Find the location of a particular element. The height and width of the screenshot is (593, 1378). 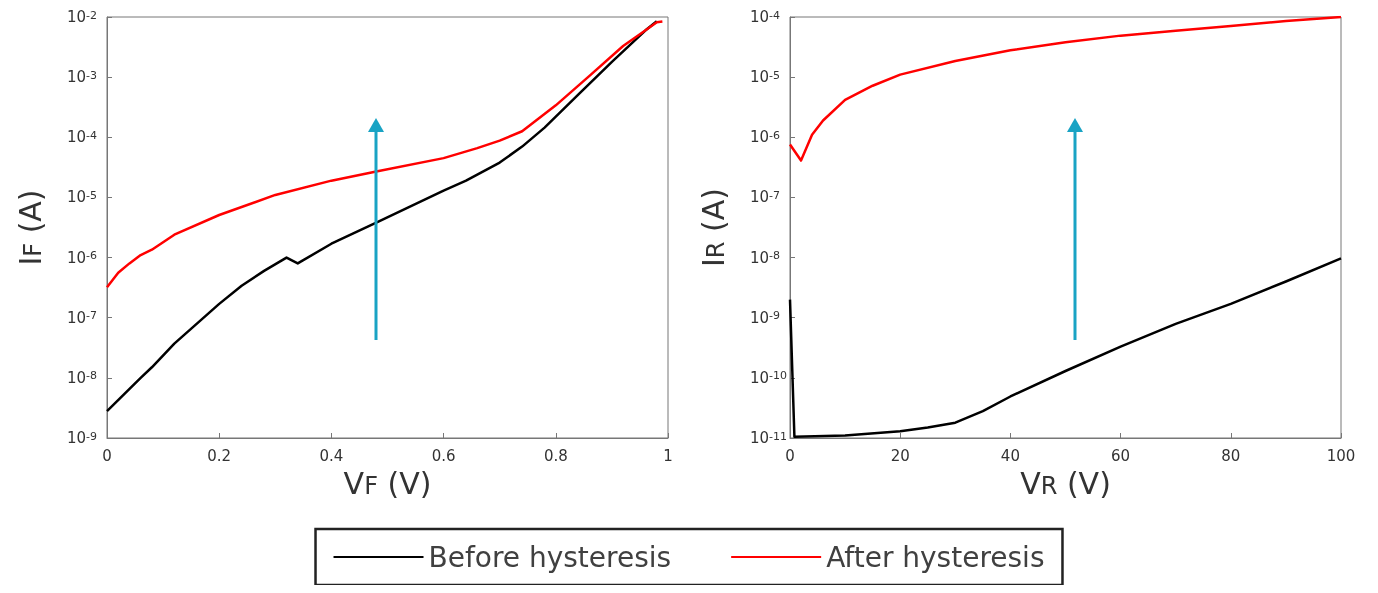

x-tick-label: 80 is located at coordinates (1231, 455).